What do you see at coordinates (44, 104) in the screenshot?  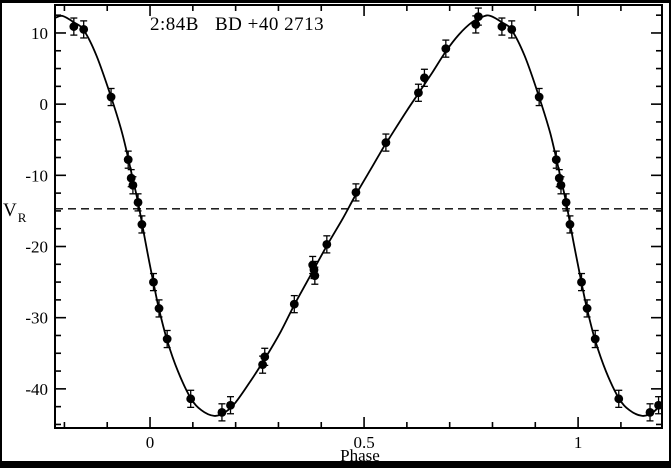 I see `y-tick-label: 0` at bounding box center [44, 104].